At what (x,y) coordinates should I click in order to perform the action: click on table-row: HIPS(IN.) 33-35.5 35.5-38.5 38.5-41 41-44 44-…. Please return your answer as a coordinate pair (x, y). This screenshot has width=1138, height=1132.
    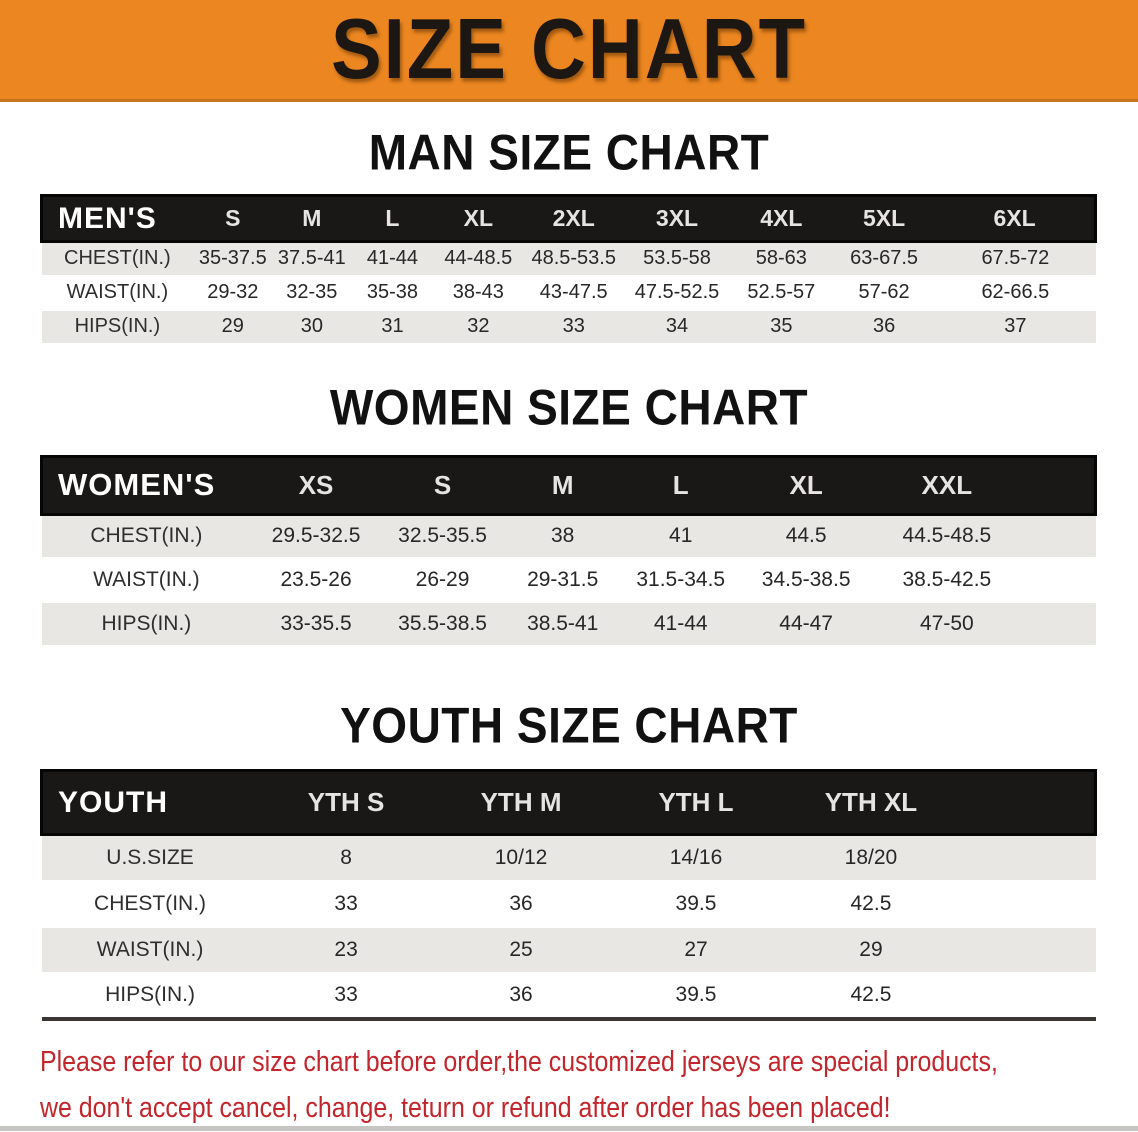
    Looking at the image, I should click on (568, 624).